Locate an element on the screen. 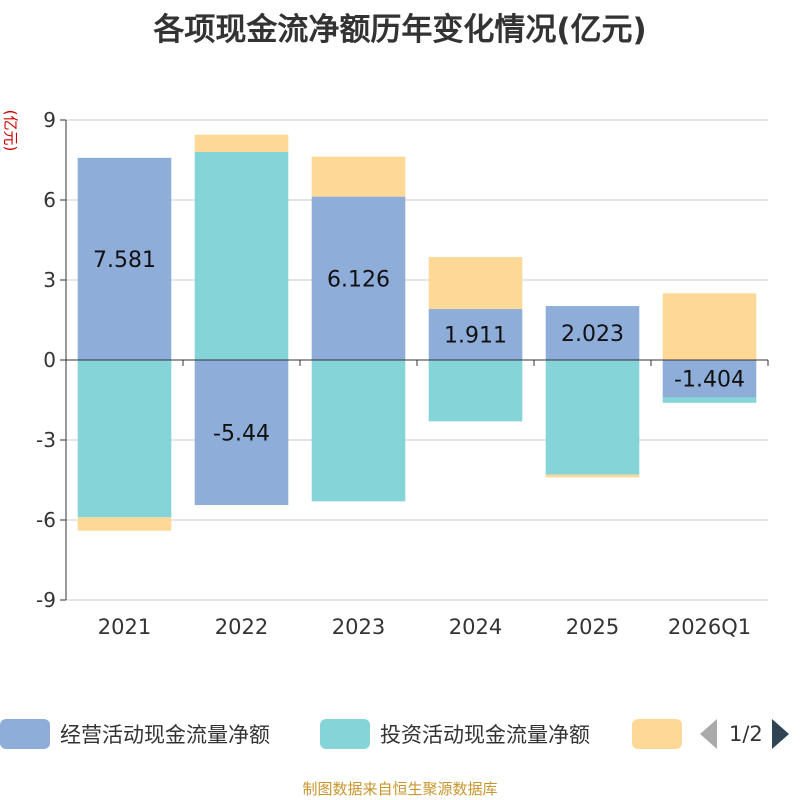 The height and width of the screenshot is (800, 800). legend-item-financing is located at coordinates (657, 734).